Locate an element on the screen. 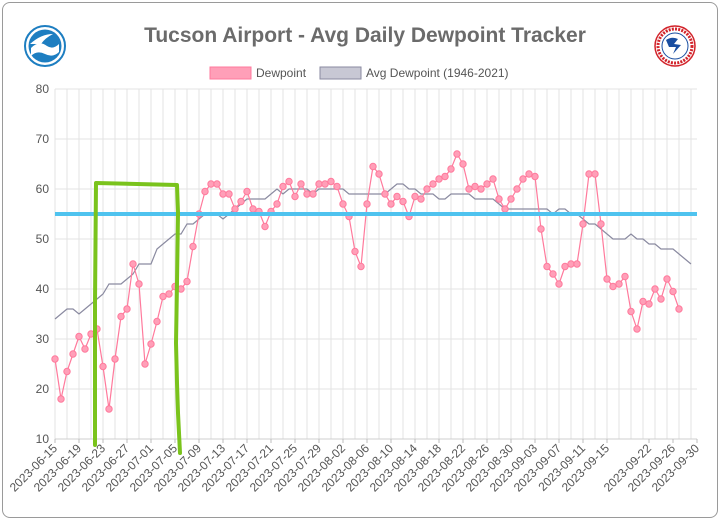  noaa-logo is located at coordinates (45, 46).